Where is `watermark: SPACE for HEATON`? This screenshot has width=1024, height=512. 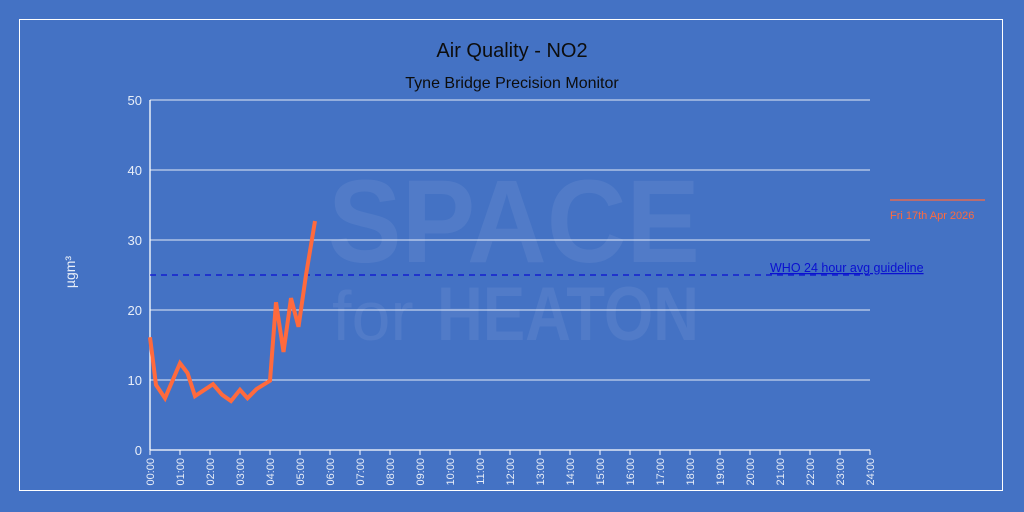
watermark: SPACE for HEATON is located at coordinates (514, 256).